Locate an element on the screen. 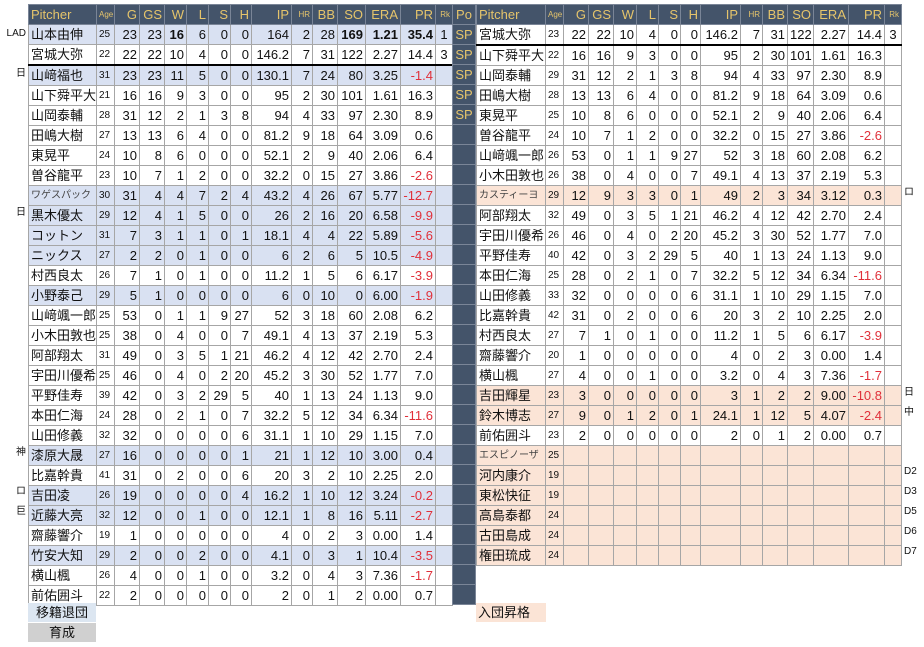 Image resolution: width=924 pixels, height=647 pixels. table-row: 平野佳寿 40 42 0 3 2 29 5 40 1 13 24 1.13 9.0 is located at coordinates (689, 255).